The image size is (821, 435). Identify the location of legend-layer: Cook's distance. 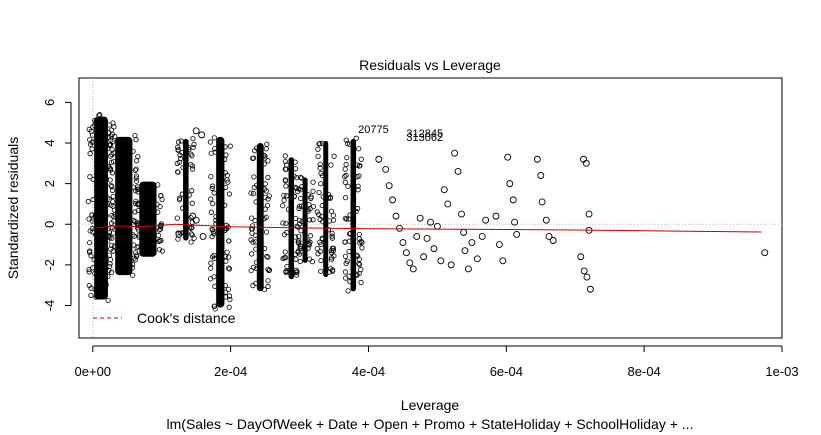
(164, 318).